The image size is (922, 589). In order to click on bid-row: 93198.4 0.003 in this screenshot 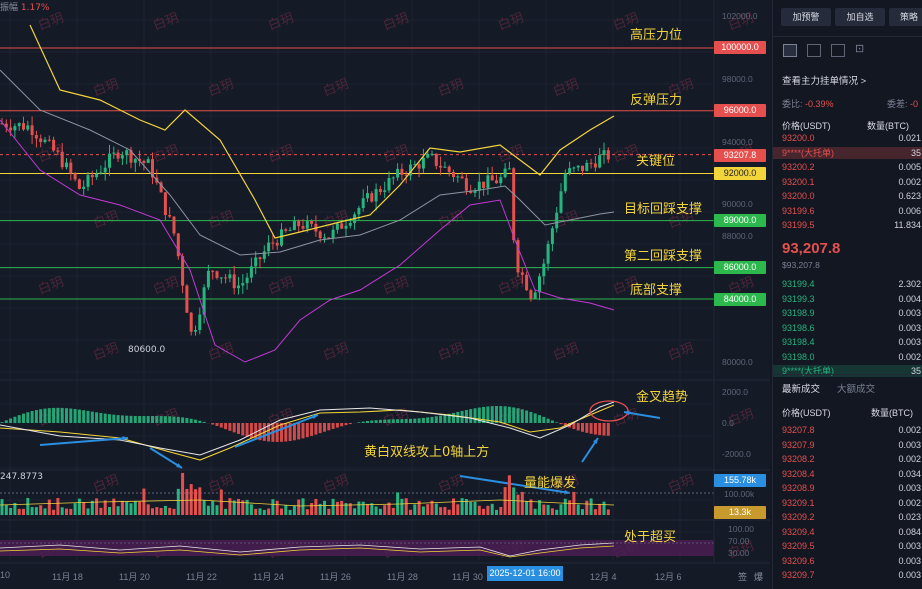, I will do `click(847, 342)`.